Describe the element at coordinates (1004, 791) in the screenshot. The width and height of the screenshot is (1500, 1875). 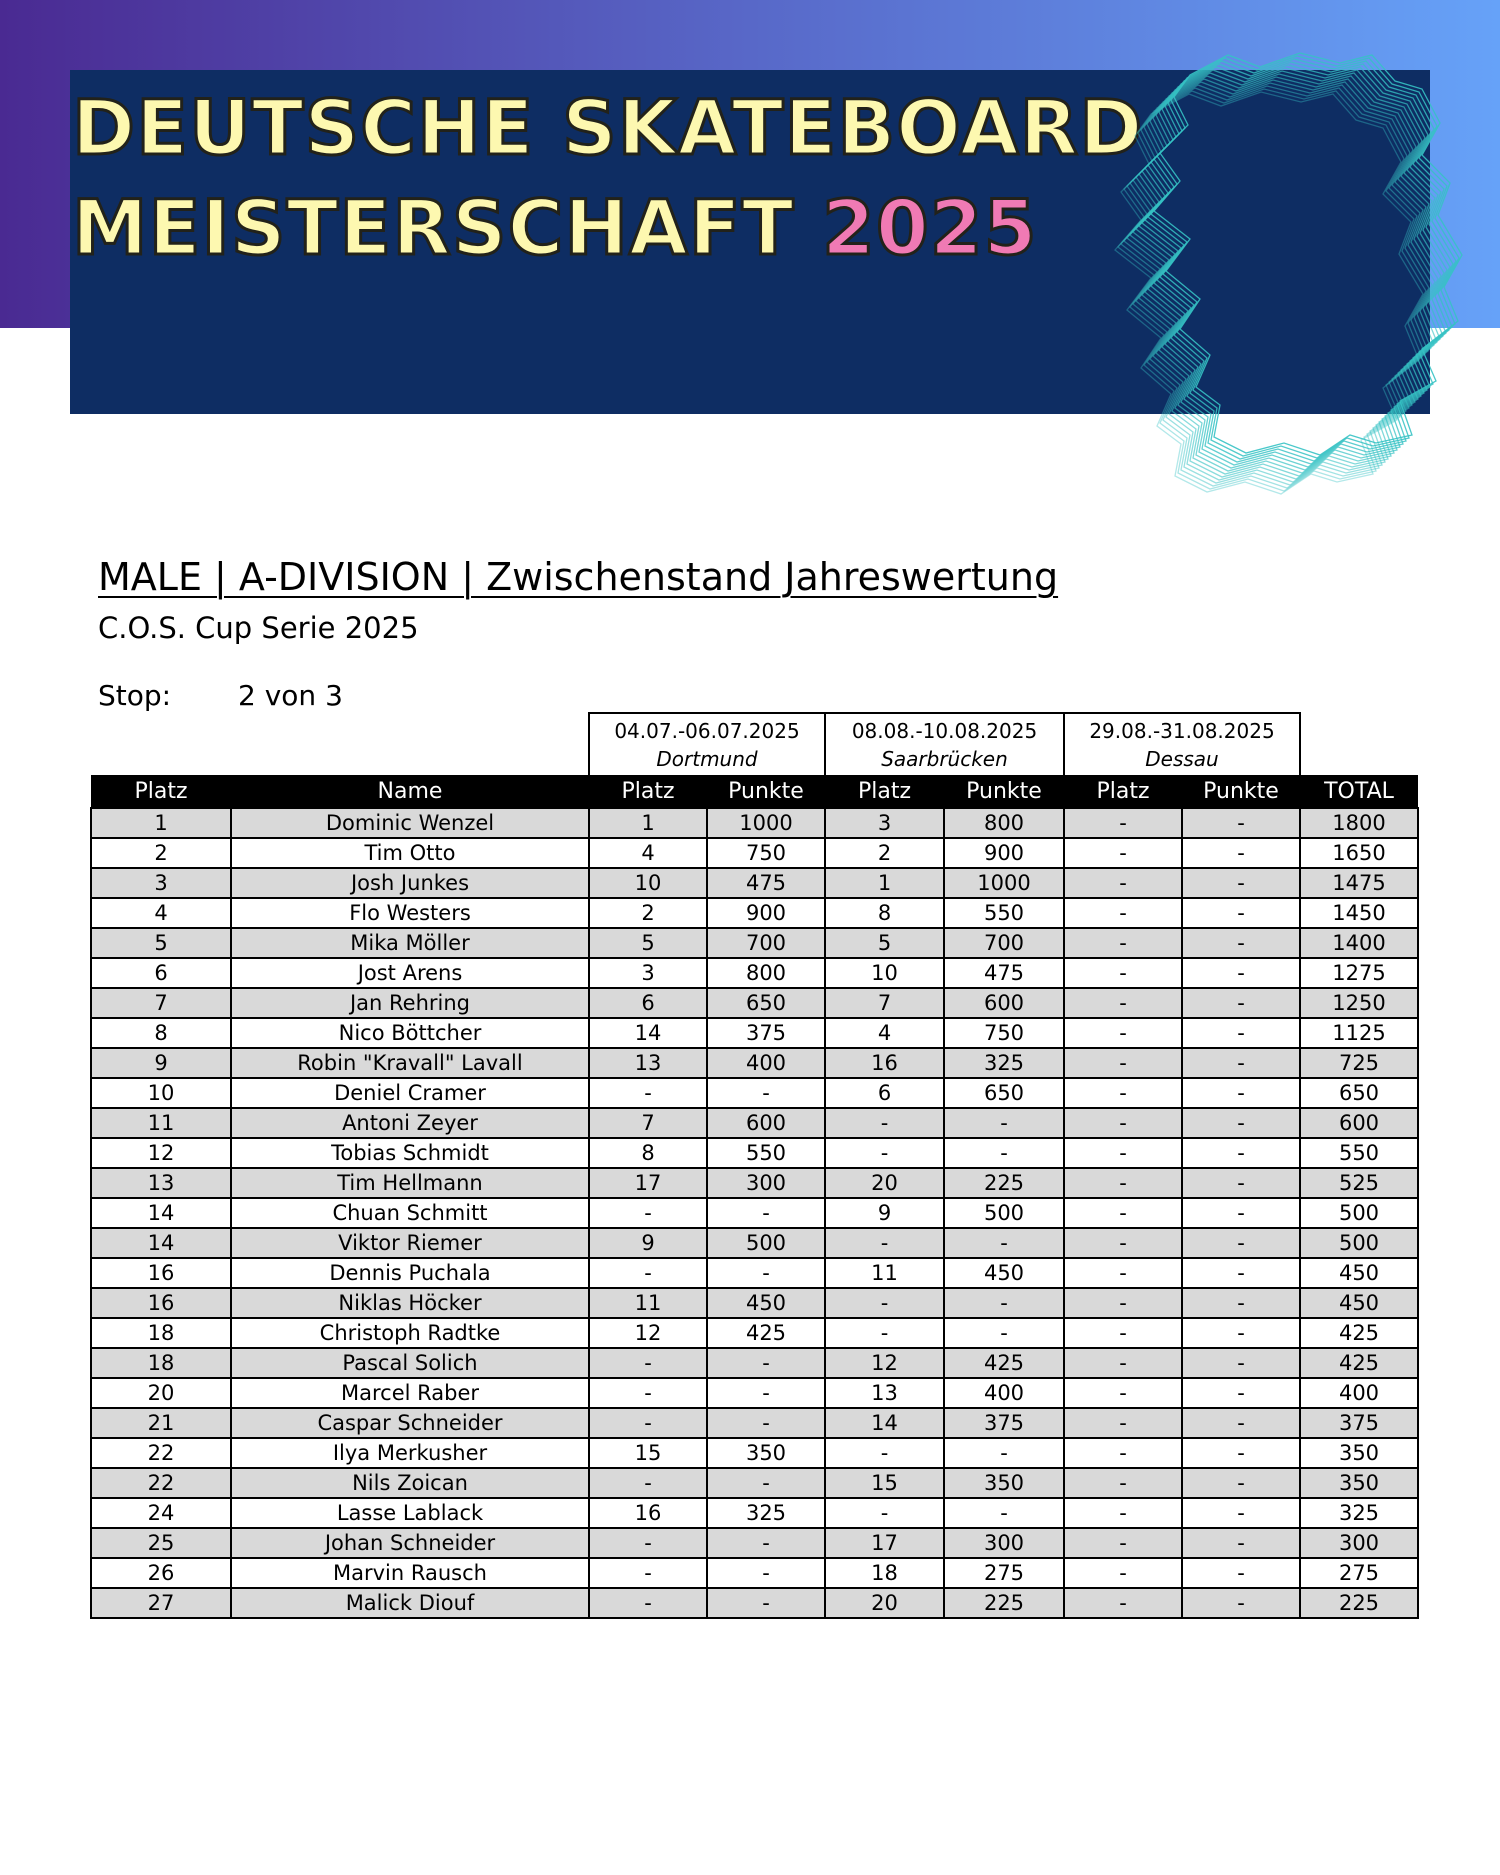
I see `col-event2-punkte: Punkte` at that location.